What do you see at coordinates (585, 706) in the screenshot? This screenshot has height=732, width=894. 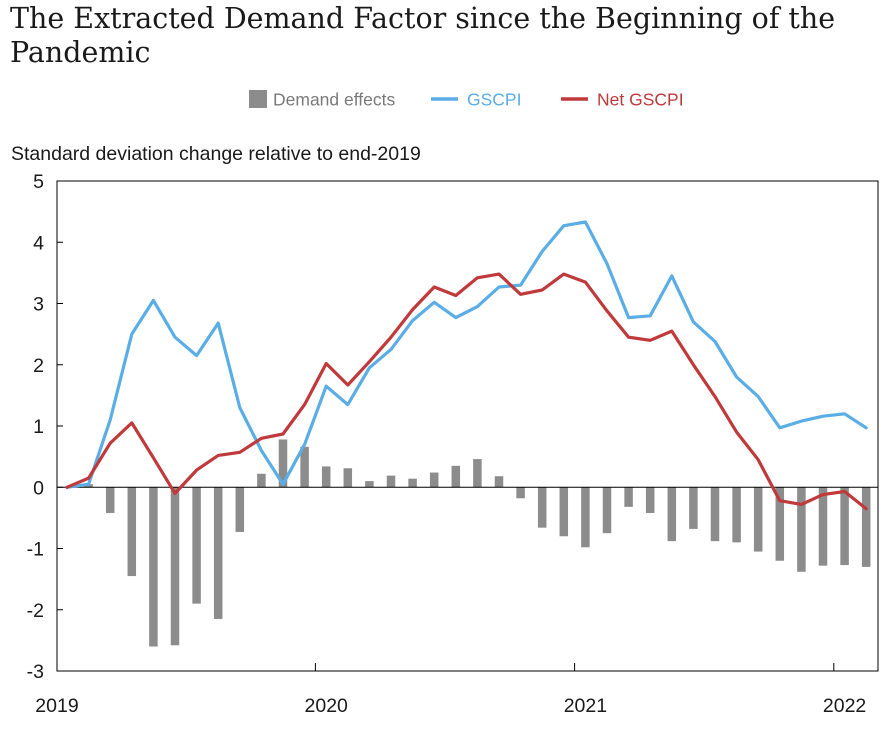 I see `x-tick-label: 2021` at bounding box center [585, 706].